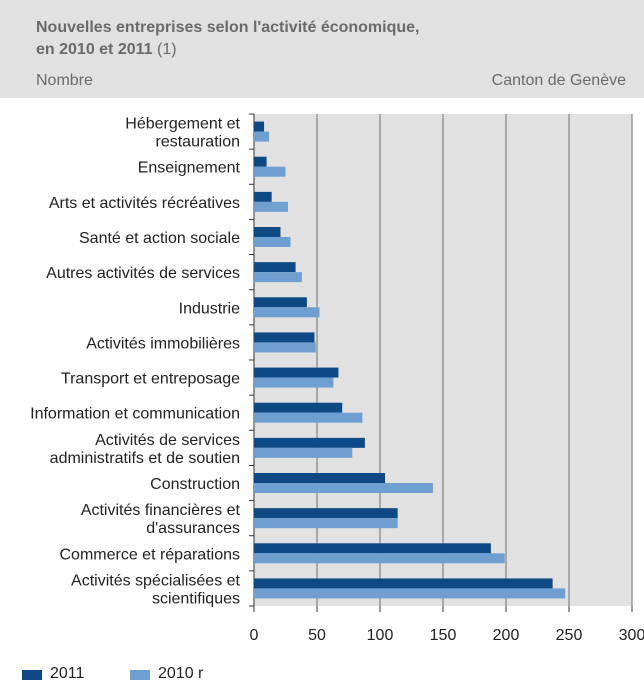  Describe the element at coordinates (506, 635) in the screenshot. I see `x-tick-label: 200` at that location.